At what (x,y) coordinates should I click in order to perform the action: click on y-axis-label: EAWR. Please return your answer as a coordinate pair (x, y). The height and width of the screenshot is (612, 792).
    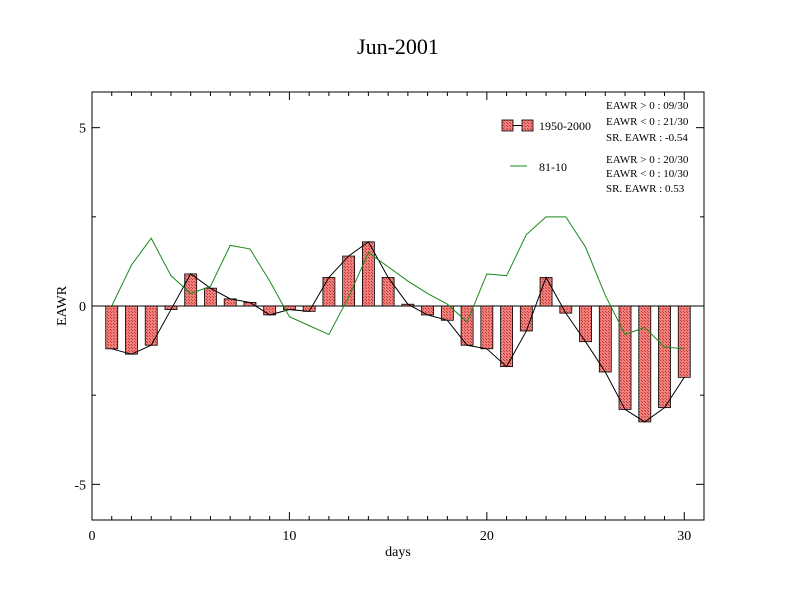
    Looking at the image, I should click on (62, 305).